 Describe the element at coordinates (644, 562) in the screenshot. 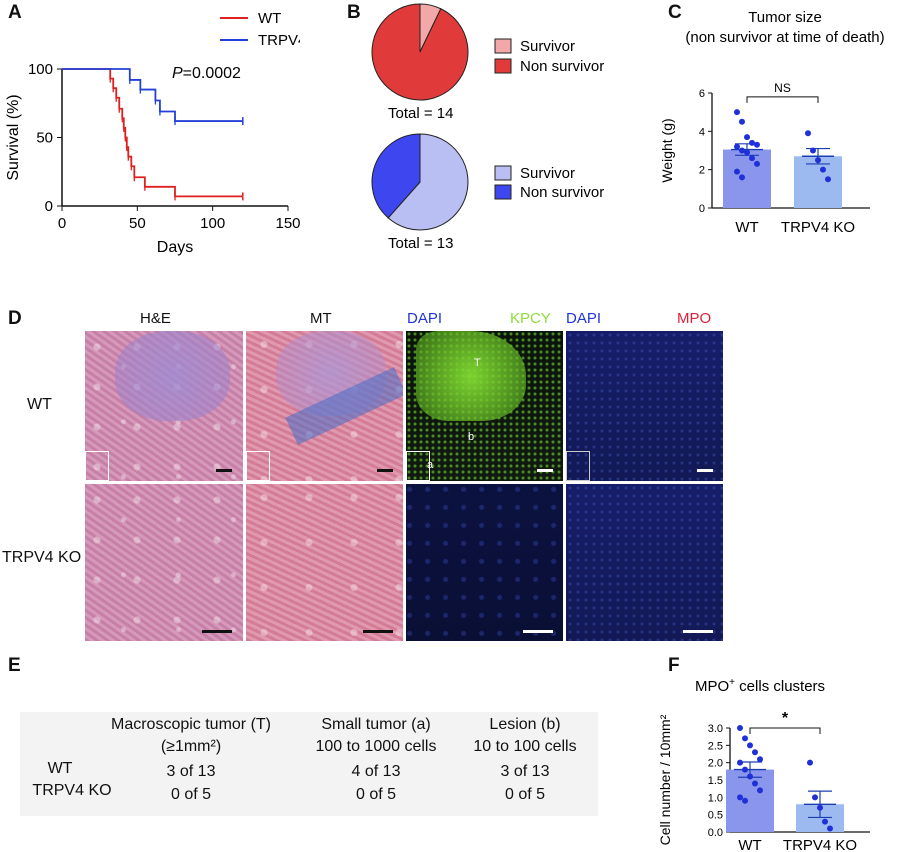

I see `image-ko-mpo` at that location.